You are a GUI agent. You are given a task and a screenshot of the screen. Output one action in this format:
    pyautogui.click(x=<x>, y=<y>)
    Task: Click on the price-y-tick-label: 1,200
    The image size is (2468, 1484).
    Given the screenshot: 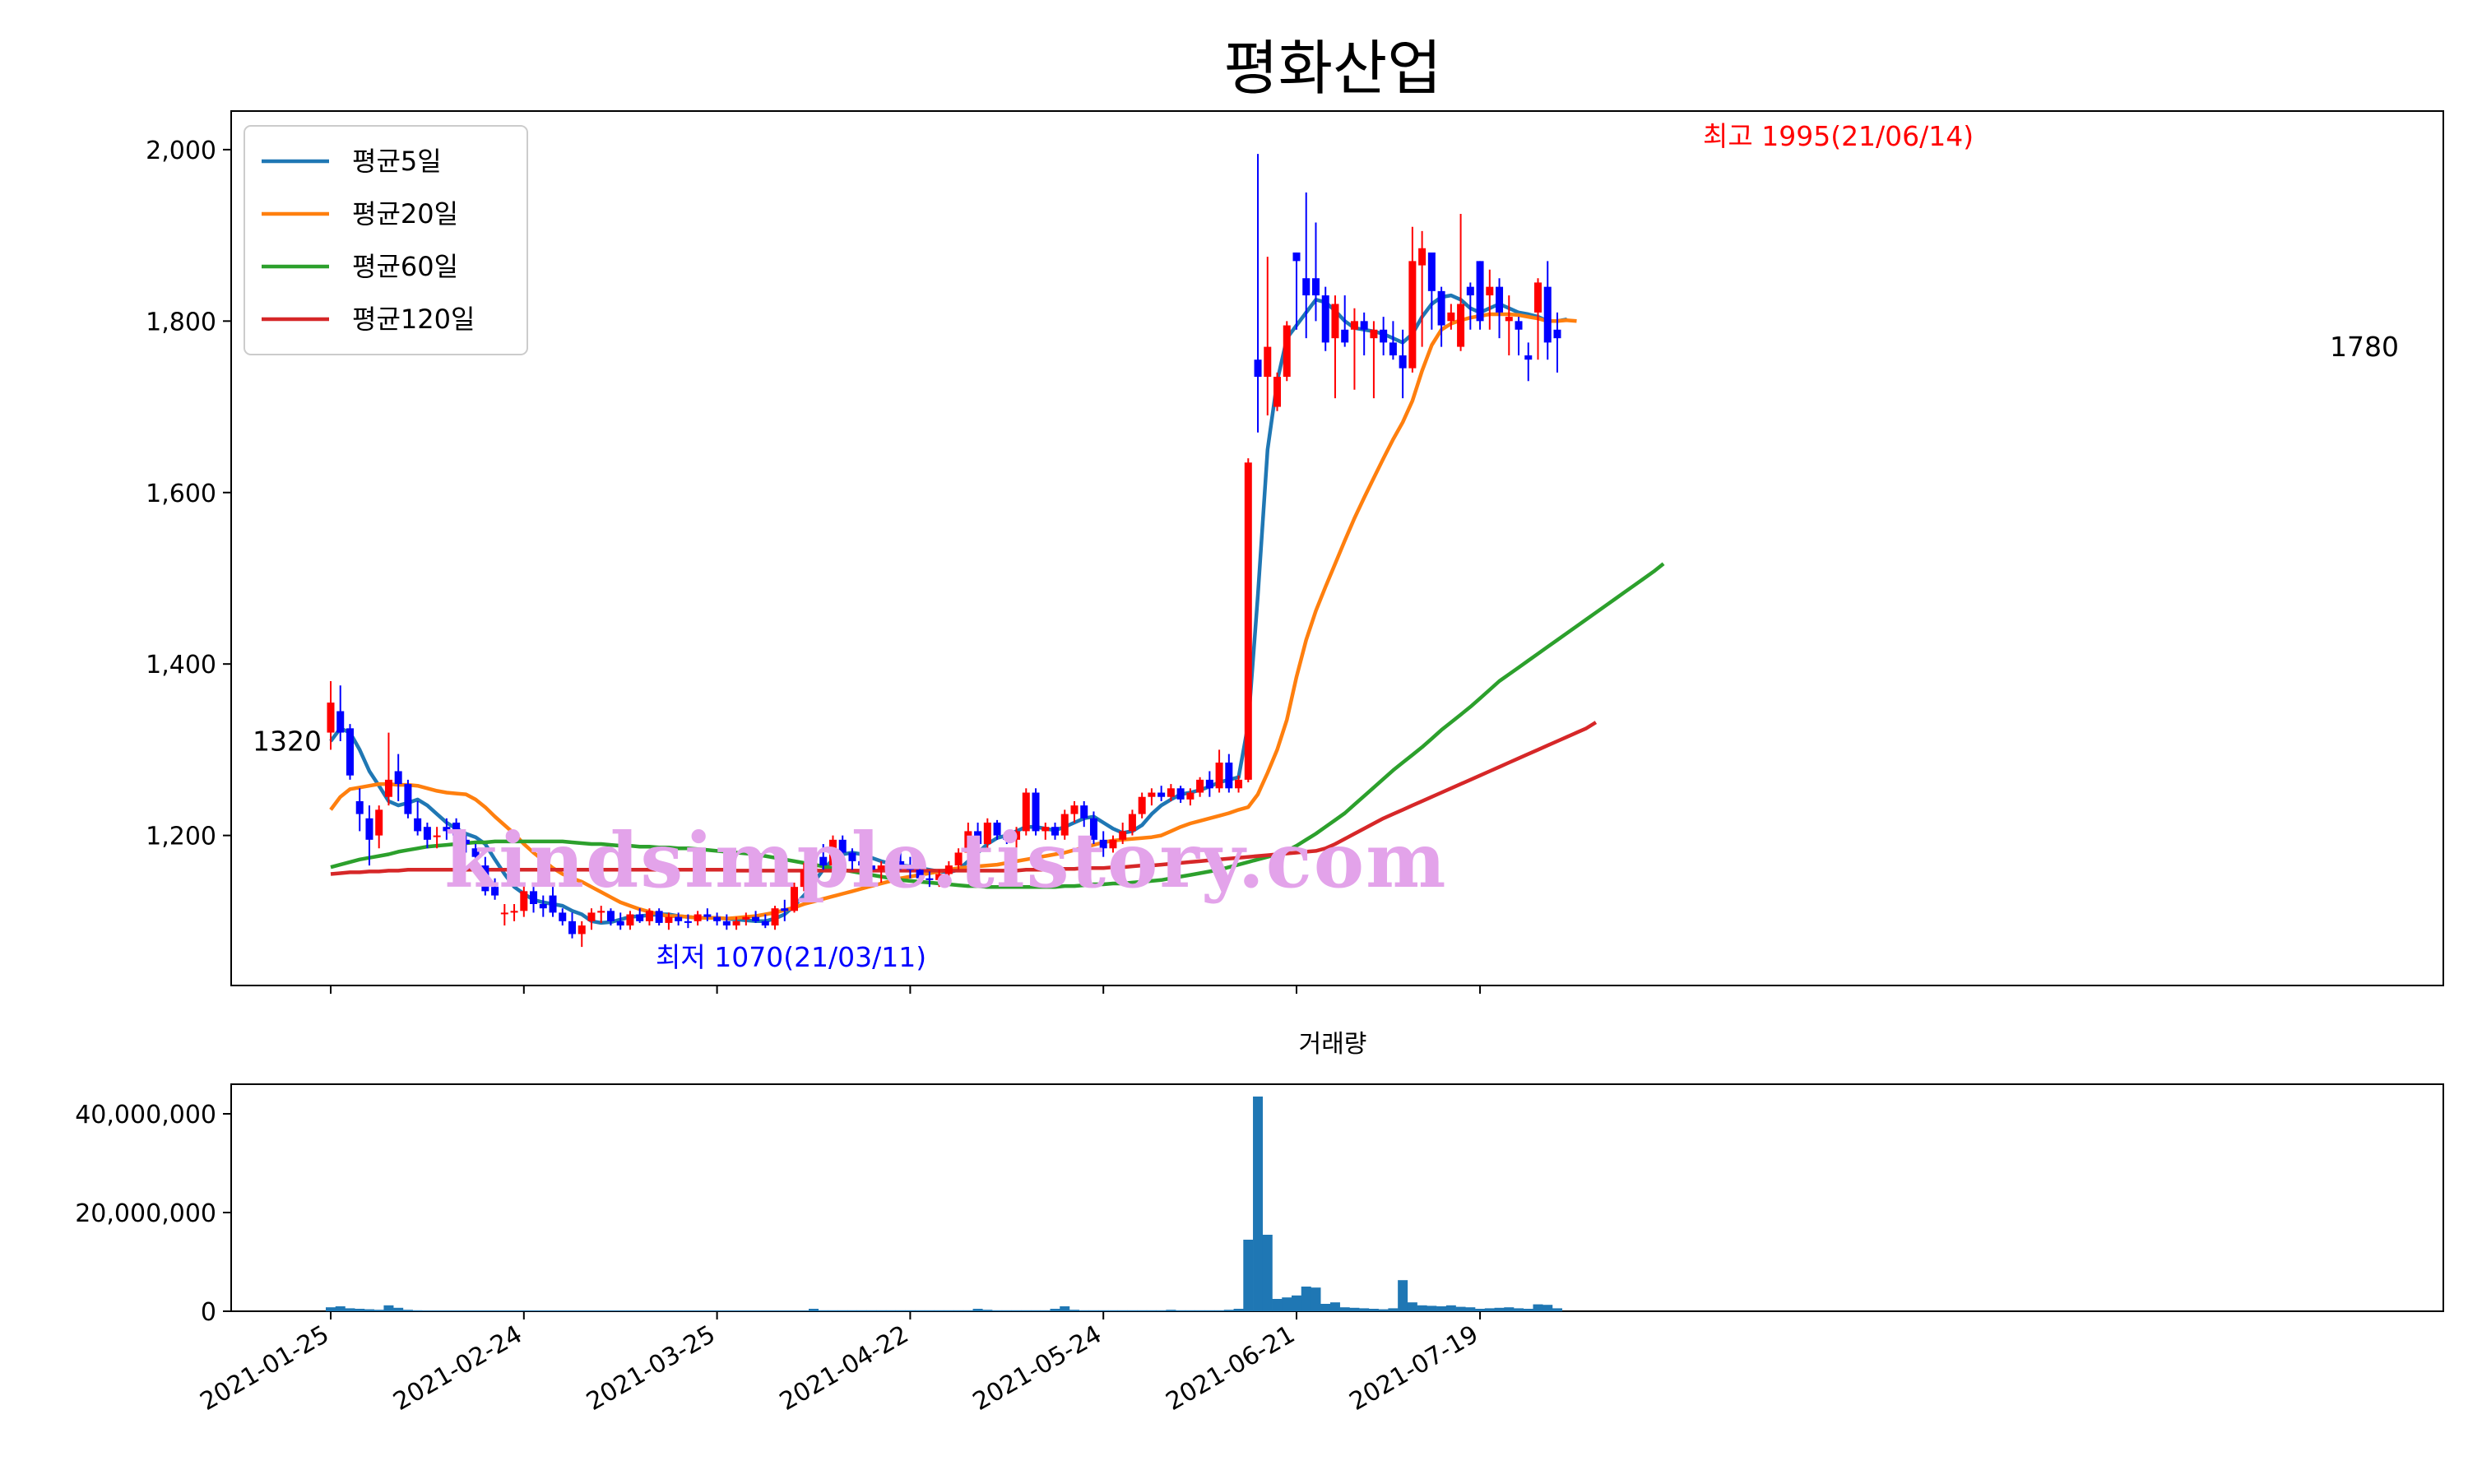 What is the action you would take?
    pyautogui.click(x=181, y=837)
    